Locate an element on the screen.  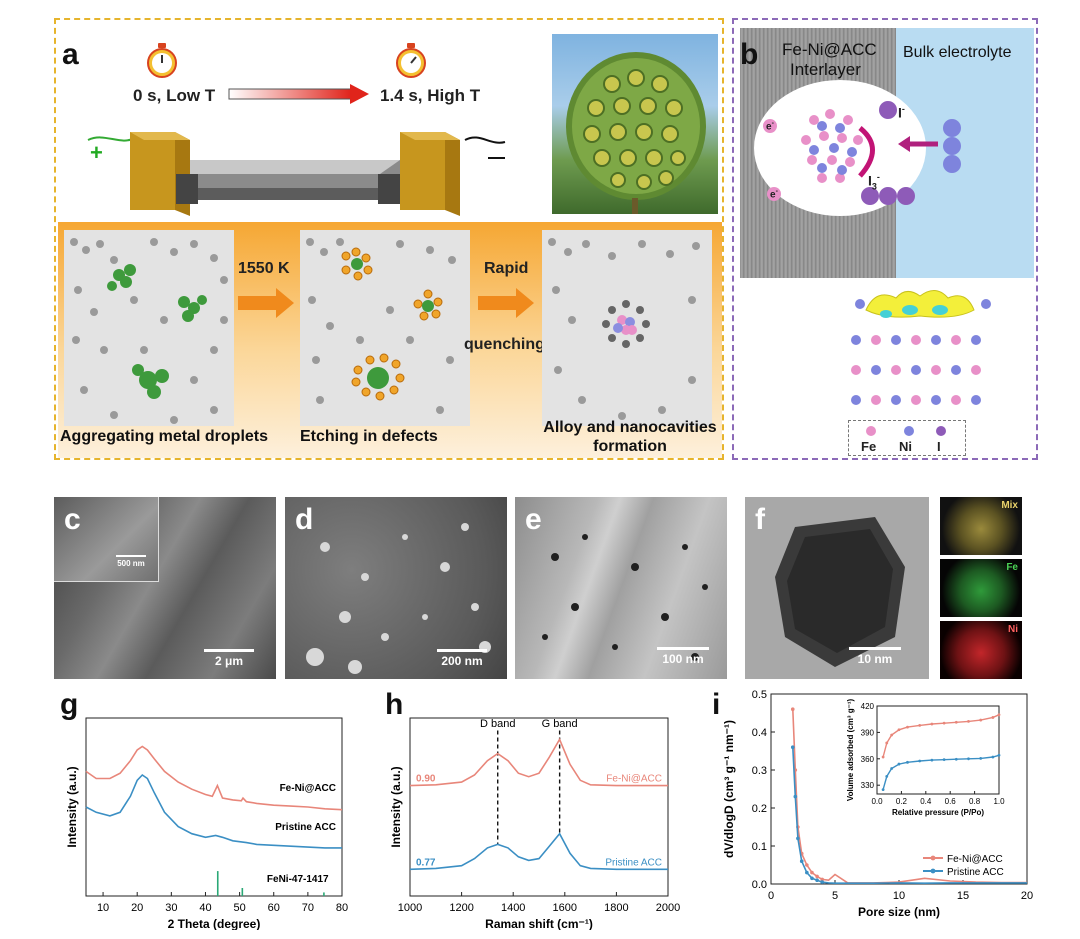
panel-b-label: b is located at coordinates (749, 54).